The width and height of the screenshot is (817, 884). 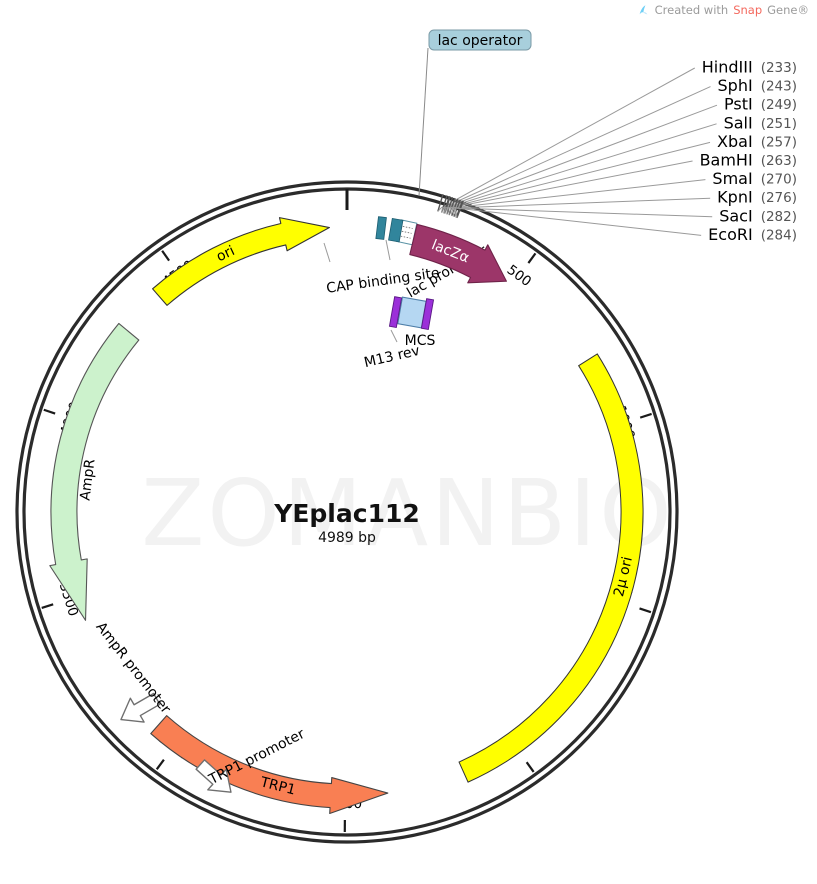 What do you see at coordinates (779, 105) in the screenshot?
I see `site-position: (249)` at bounding box center [779, 105].